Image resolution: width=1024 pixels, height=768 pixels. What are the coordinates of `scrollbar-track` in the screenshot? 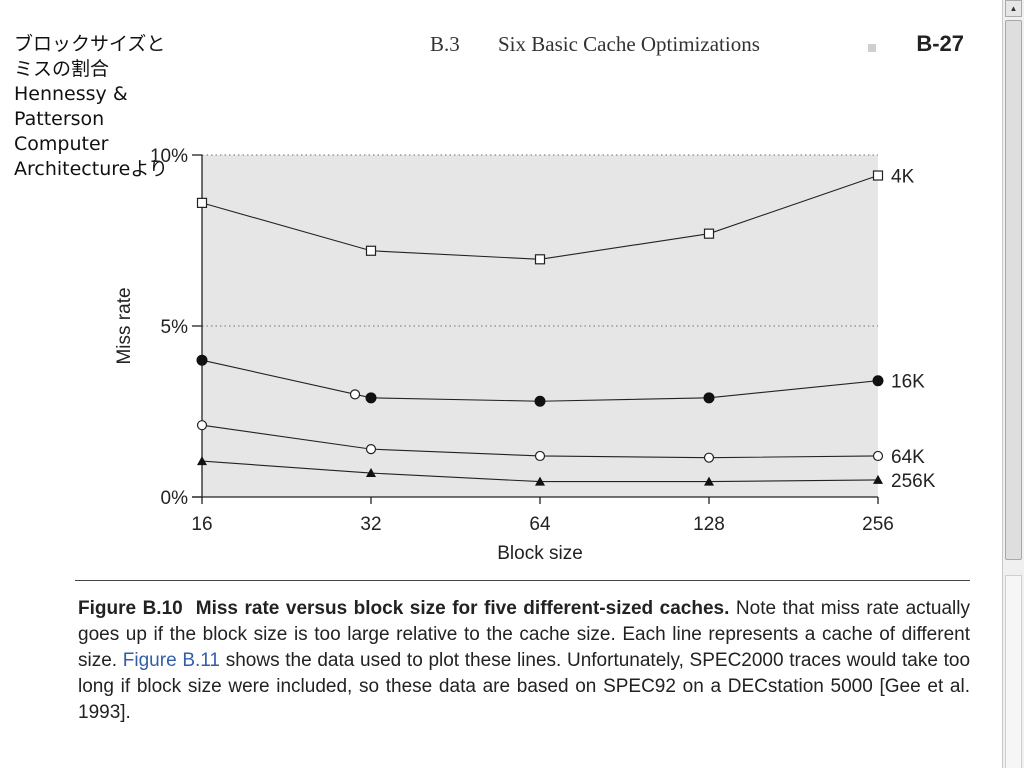 It's located at (1013, 671).